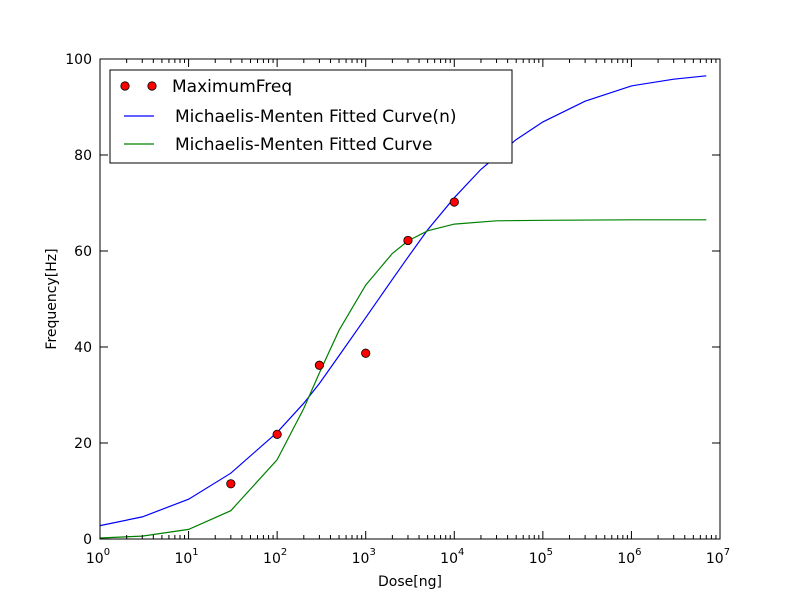 The height and width of the screenshot is (600, 800). I want to click on legend-box, so click(311, 116).